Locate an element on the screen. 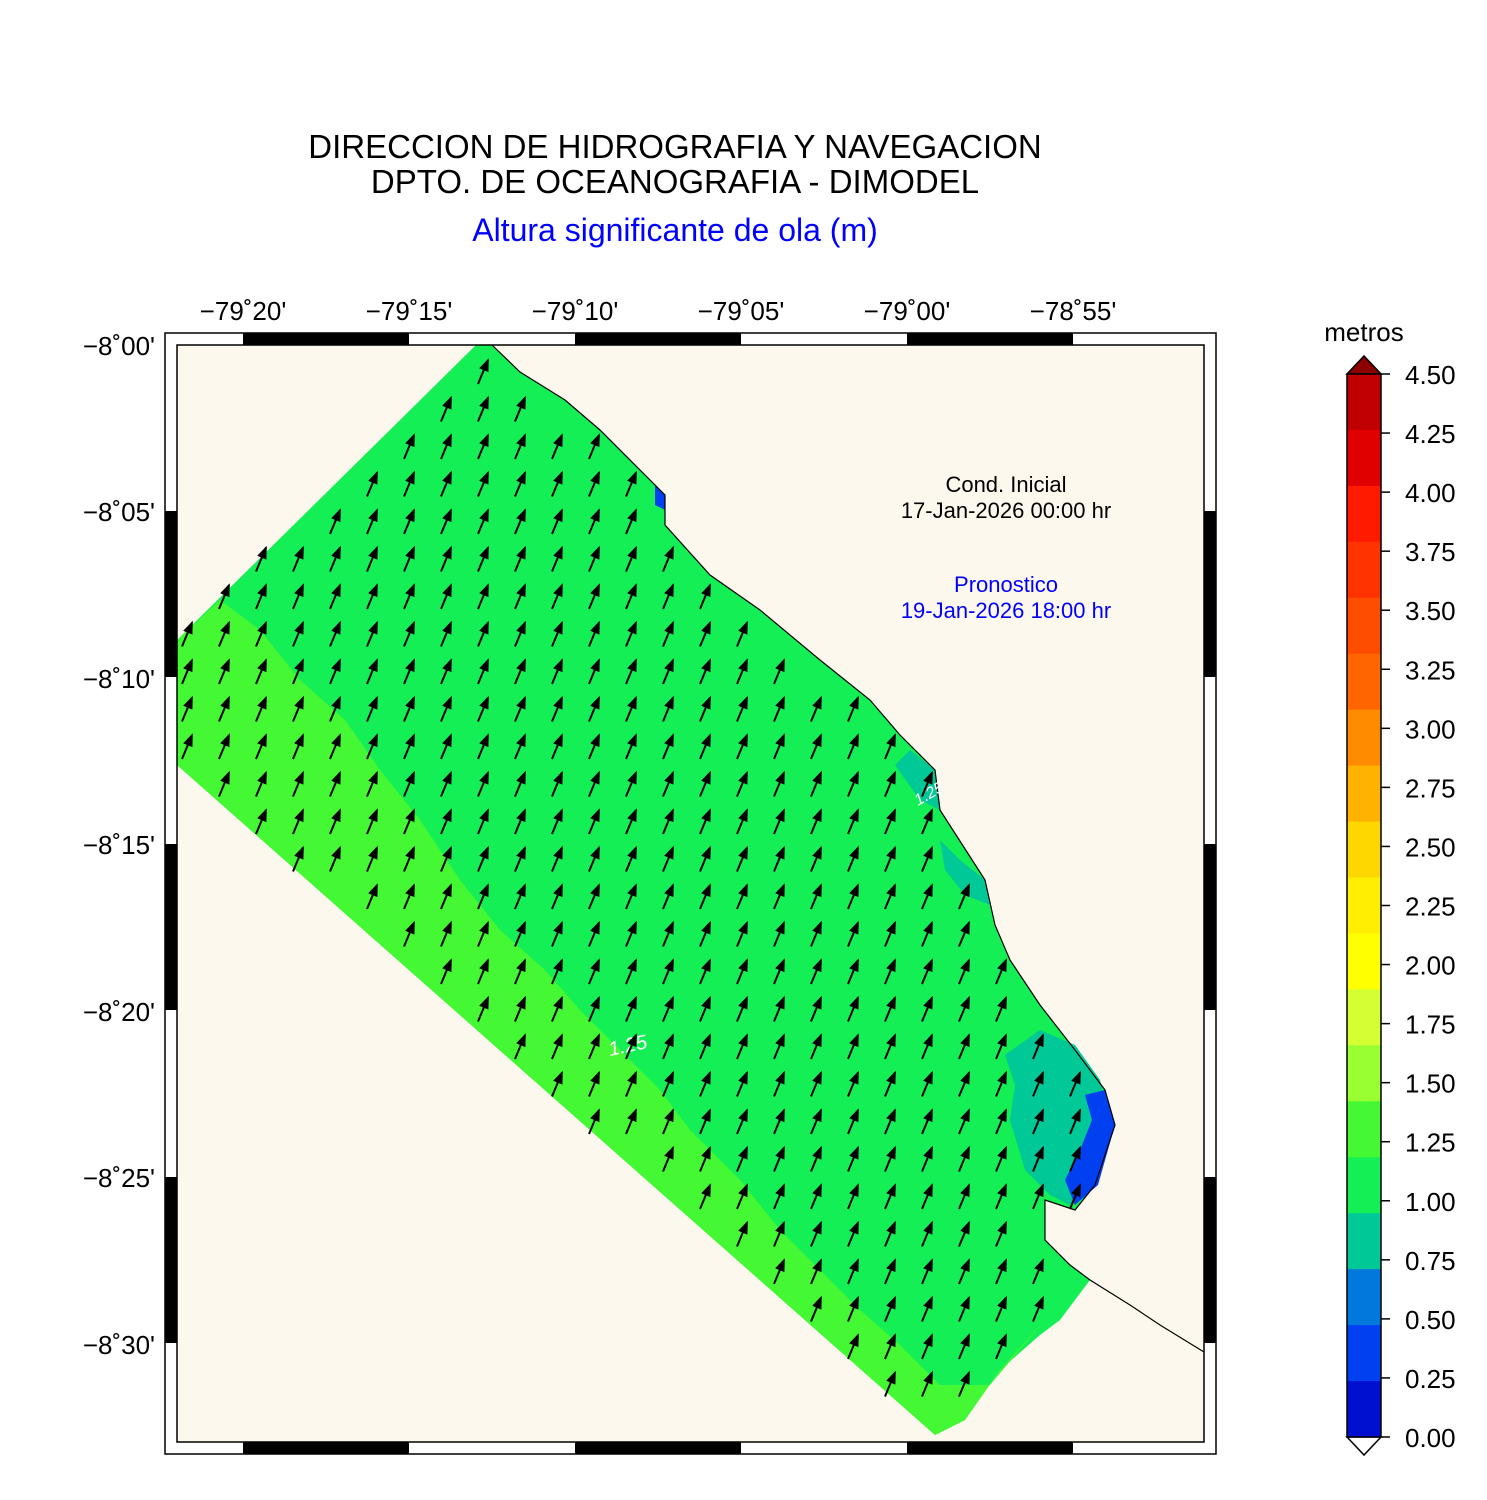 The width and height of the screenshot is (1487, 1500). colorbar-value-label: 3.00 is located at coordinates (1430, 729).